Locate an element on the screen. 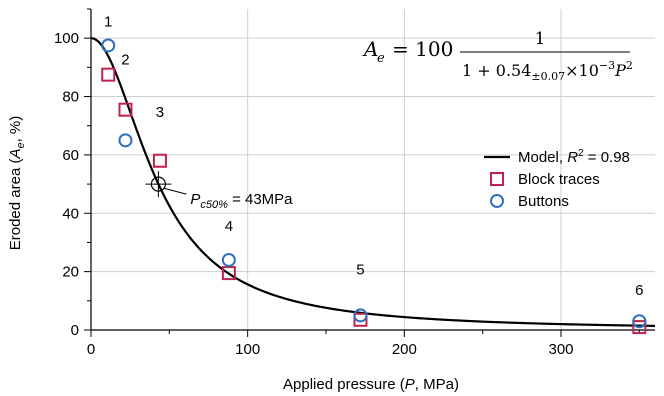  formula: A e = 100 1 1 + 0.54±0.07×10−3P2 is located at coordinates (497, 56).